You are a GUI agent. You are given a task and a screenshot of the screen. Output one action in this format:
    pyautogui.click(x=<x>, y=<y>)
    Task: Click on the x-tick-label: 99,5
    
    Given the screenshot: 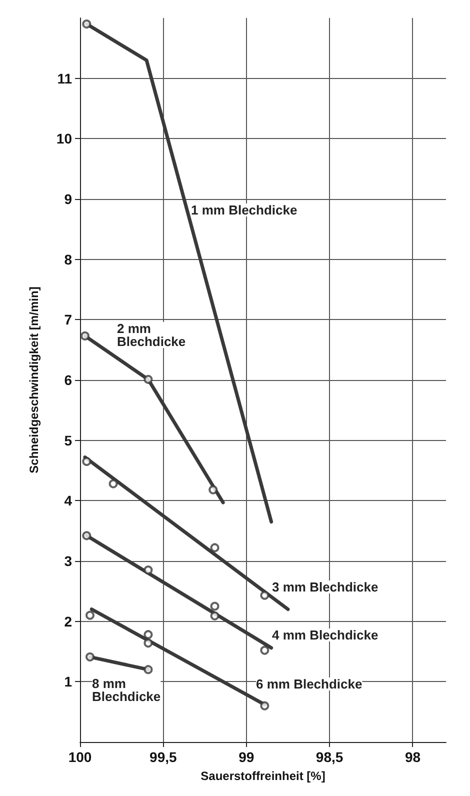 What is the action you would take?
    pyautogui.click(x=164, y=757)
    